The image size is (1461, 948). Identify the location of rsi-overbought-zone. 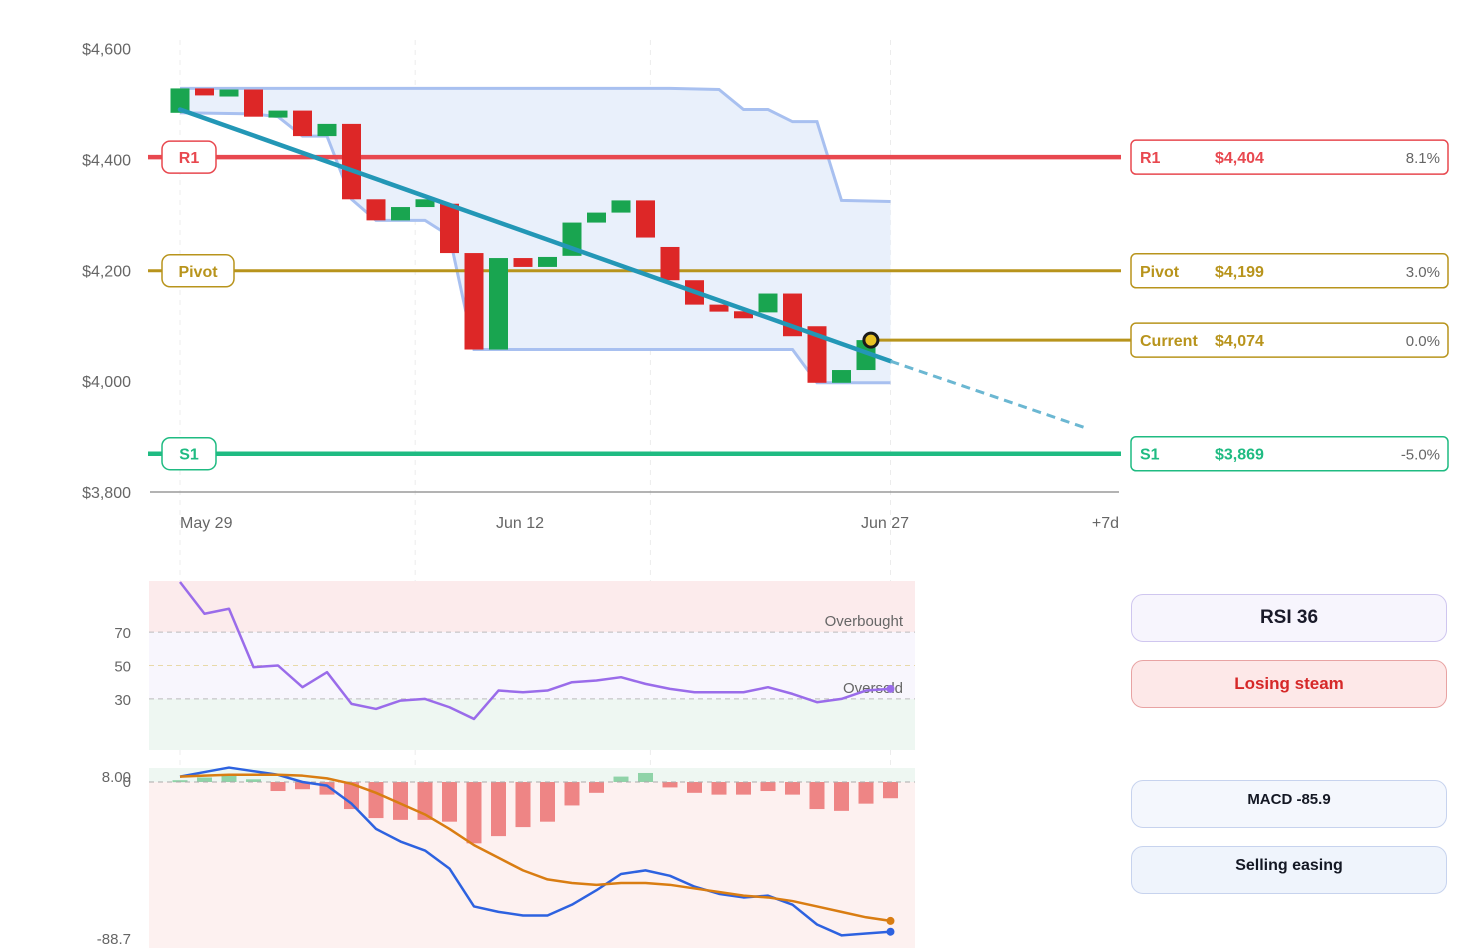
(532, 606).